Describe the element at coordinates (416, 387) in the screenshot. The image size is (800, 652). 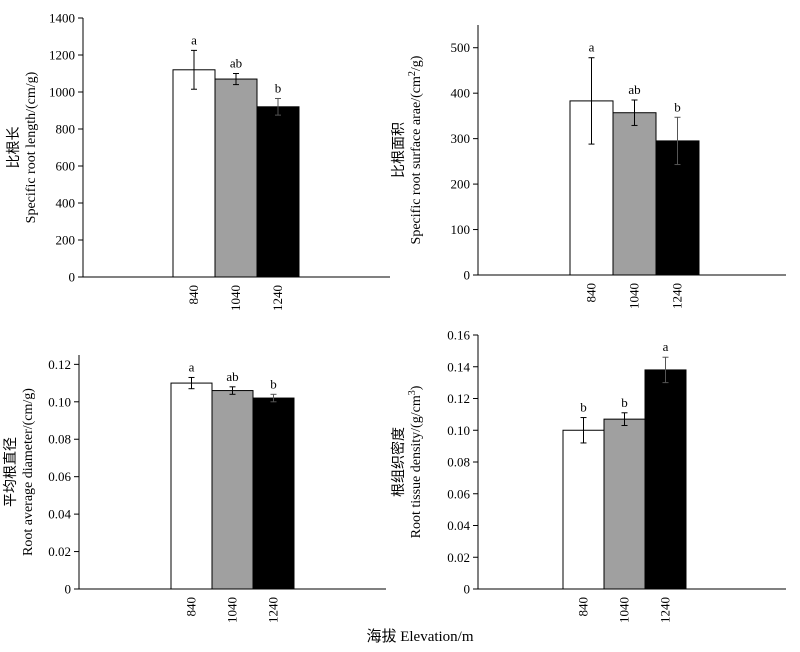
I see `y-axis-label-en-end: )` at that location.